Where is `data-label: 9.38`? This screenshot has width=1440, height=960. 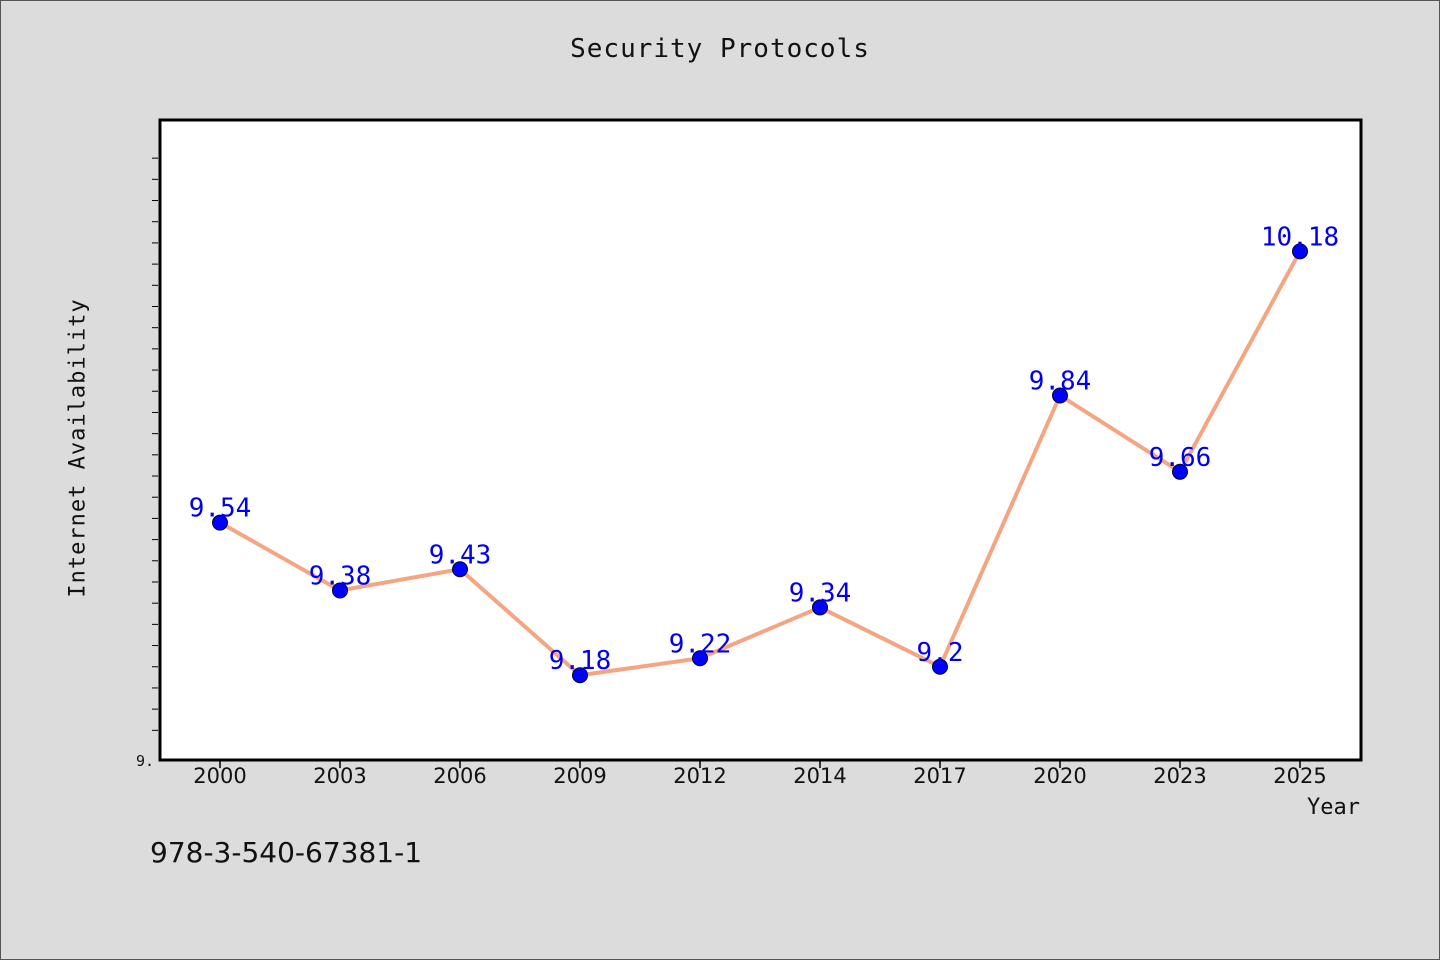 data-label: 9.38 is located at coordinates (340, 576).